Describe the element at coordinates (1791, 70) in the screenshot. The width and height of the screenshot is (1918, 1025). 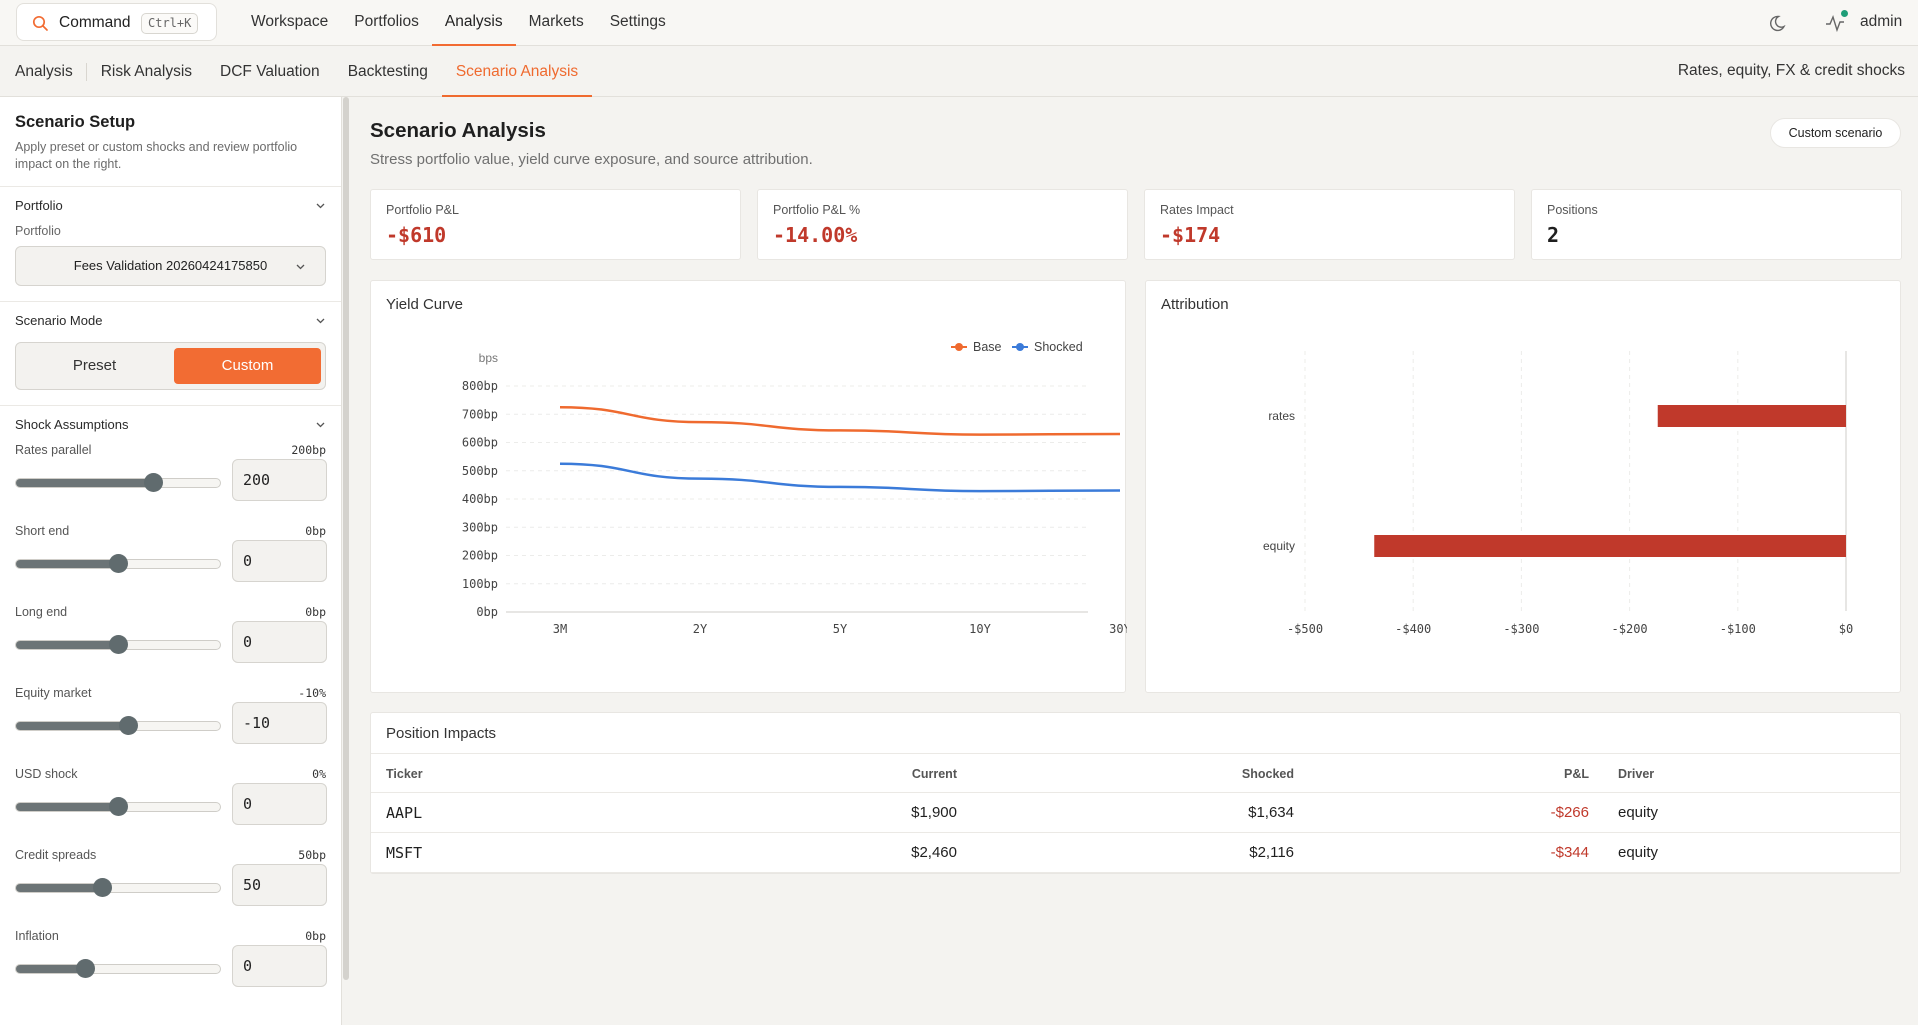
I see `subnav-caption: Rates, equity, FX & credit shocks` at that location.